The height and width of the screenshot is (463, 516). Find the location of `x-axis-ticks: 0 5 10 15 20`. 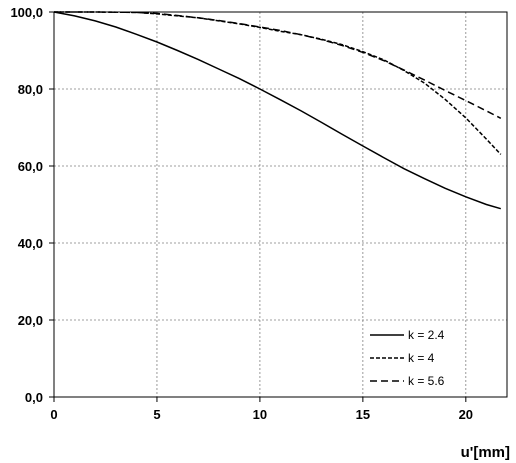

x-axis-ticks: 0 5 10 15 20 is located at coordinates (261, 409).